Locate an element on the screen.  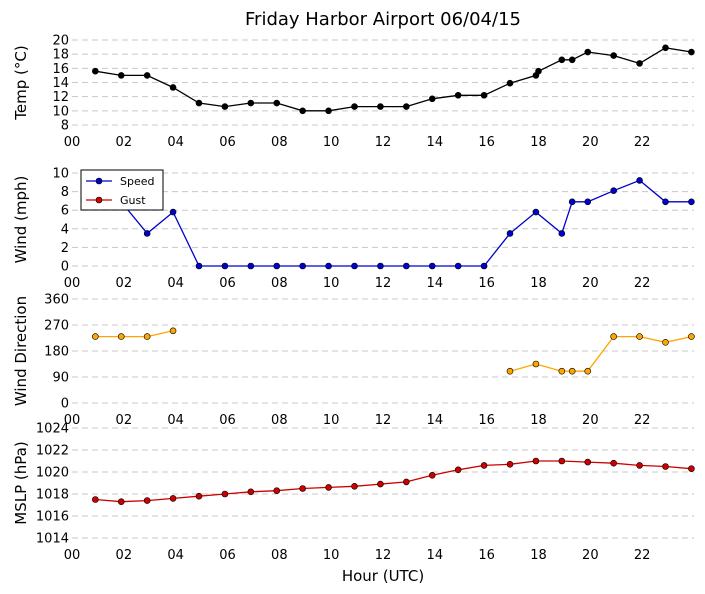
x-tick-label-wind: 02 is located at coordinates (124, 283).